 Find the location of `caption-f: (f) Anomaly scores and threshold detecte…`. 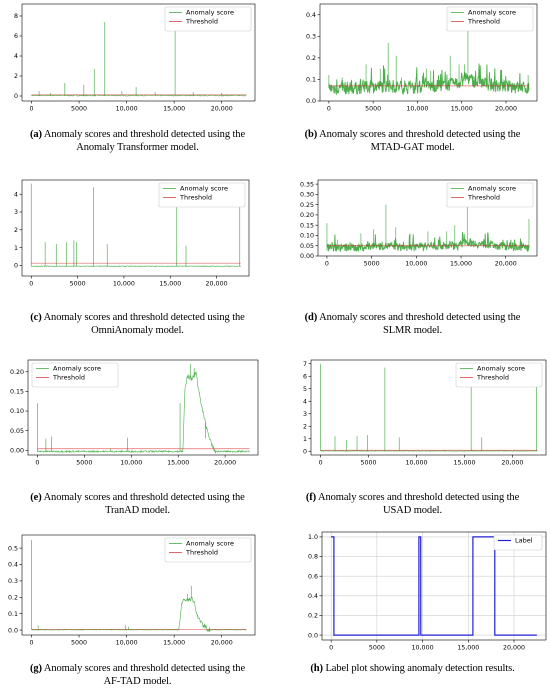

caption-f: (f) Anomaly scores and threshold detecte… is located at coordinates (412, 504).